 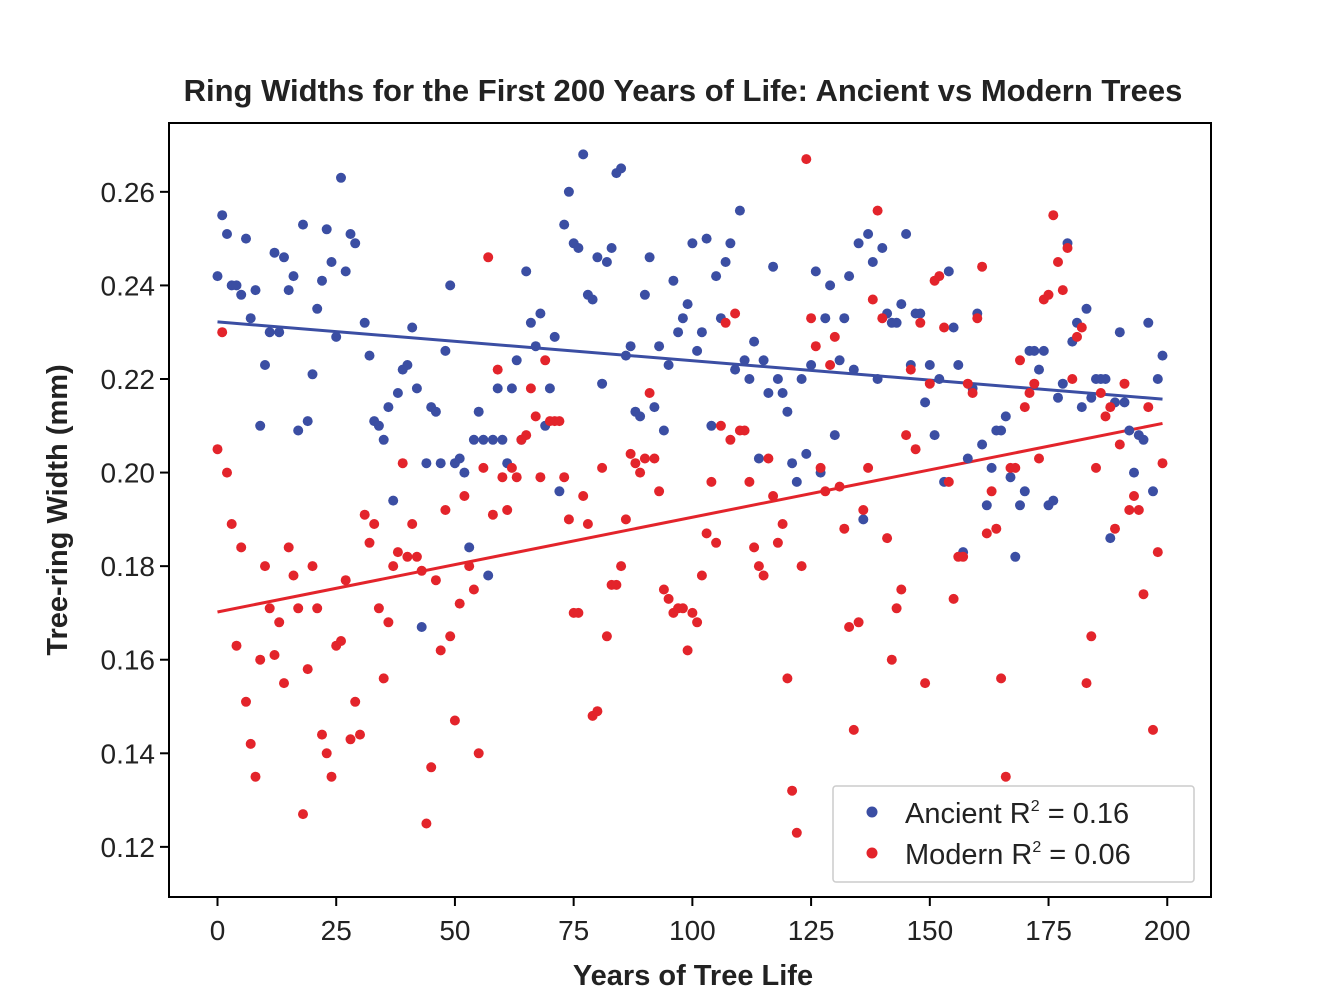 What do you see at coordinates (1048, 930) in the screenshot?
I see `x-tick-label: 175` at bounding box center [1048, 930].